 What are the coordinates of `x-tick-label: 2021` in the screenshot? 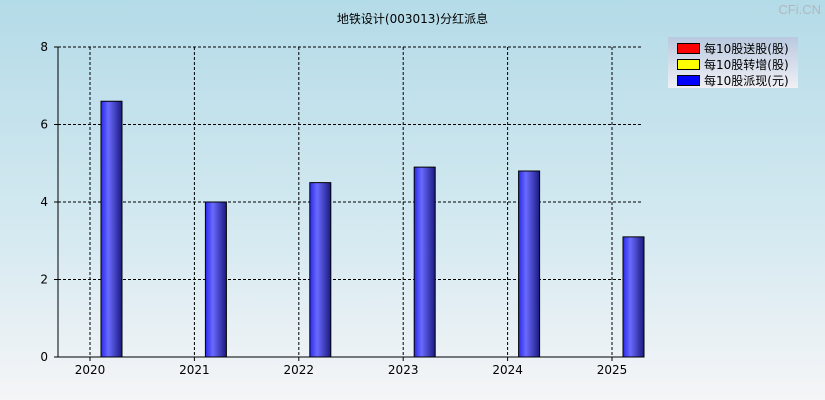 It's located at (194, 370).